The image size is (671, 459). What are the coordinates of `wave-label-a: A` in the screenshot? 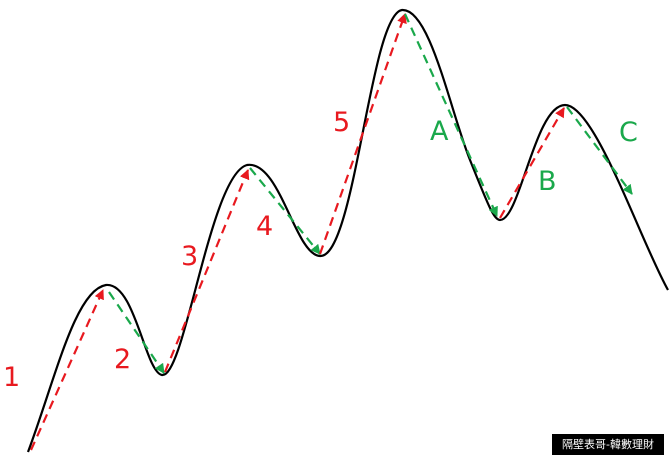 It's located at (439, 131).